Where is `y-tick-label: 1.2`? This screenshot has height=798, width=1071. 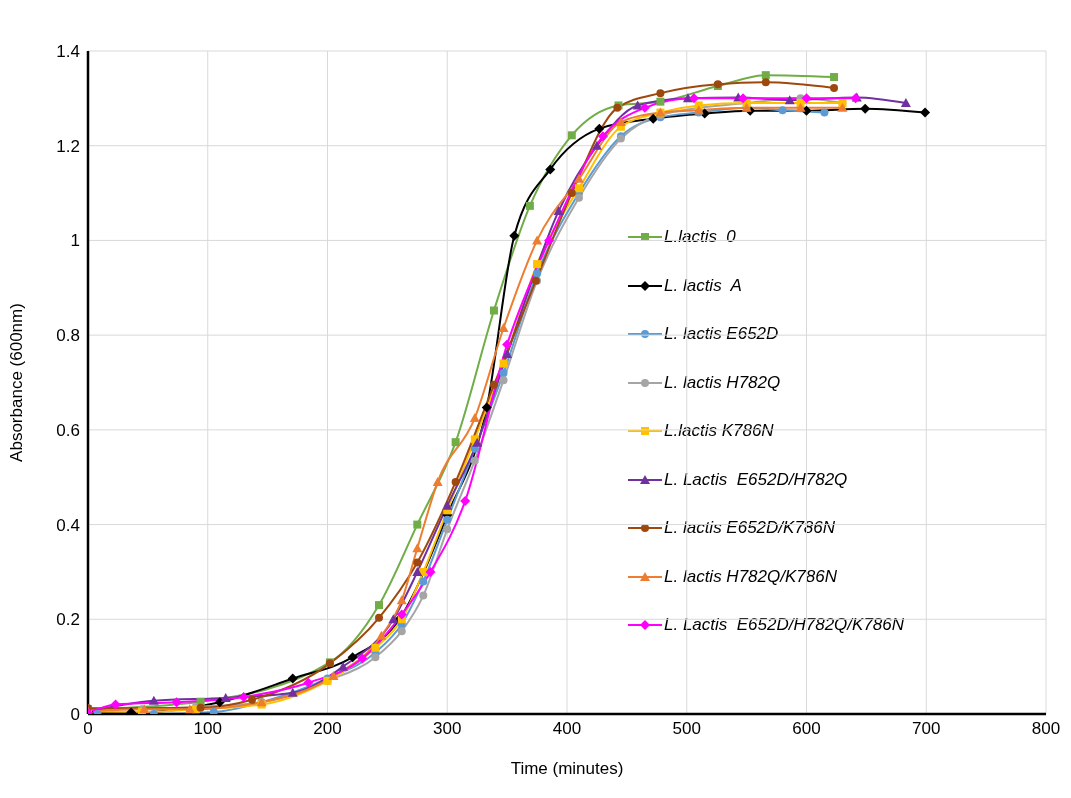 y-tick-label: 1.2 is located at coordinates (68, 146).